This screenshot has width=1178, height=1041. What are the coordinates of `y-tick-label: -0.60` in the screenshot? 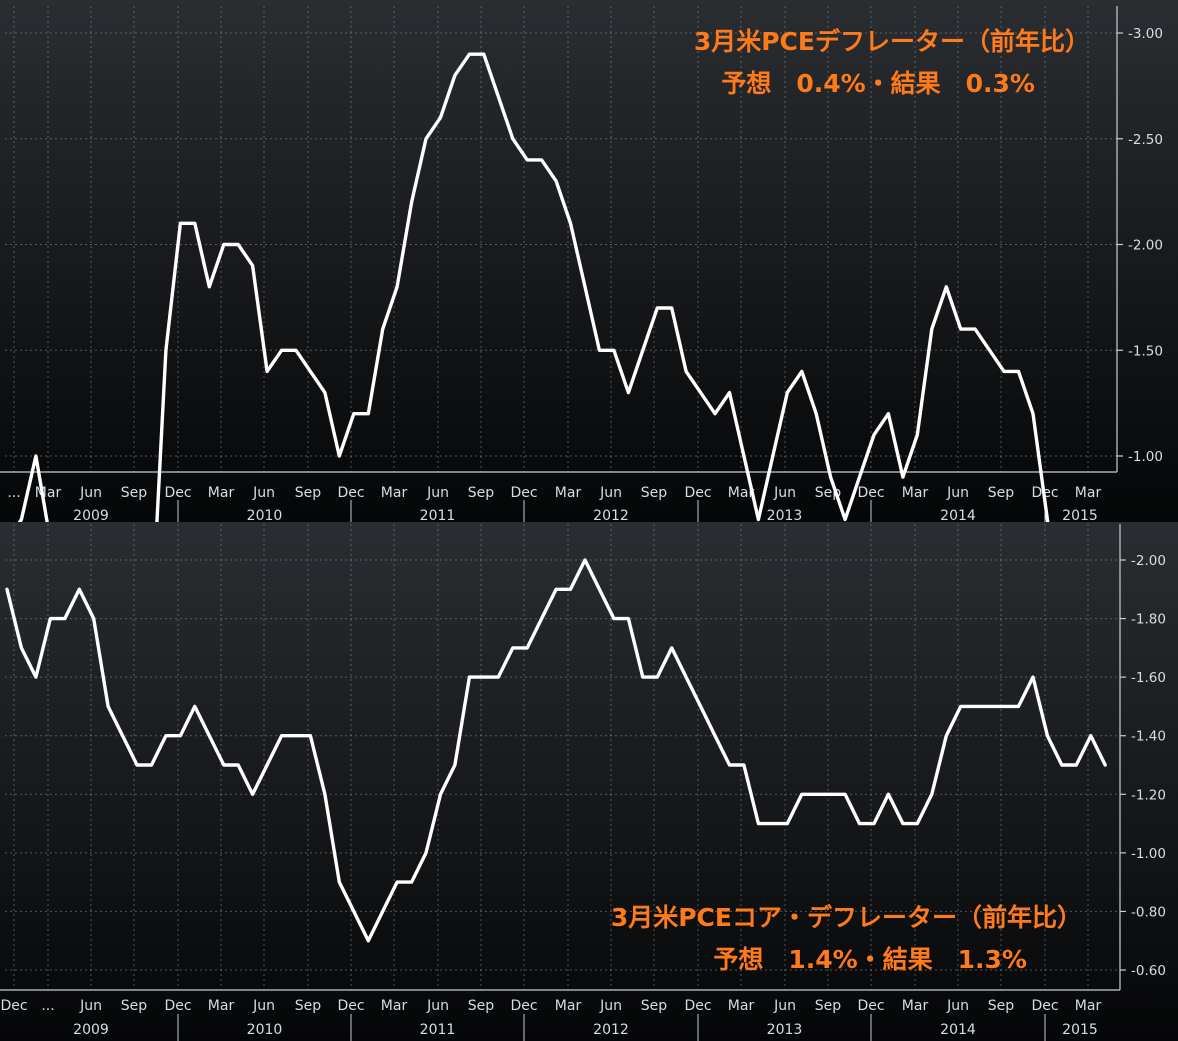 It's located at (1148, 971).